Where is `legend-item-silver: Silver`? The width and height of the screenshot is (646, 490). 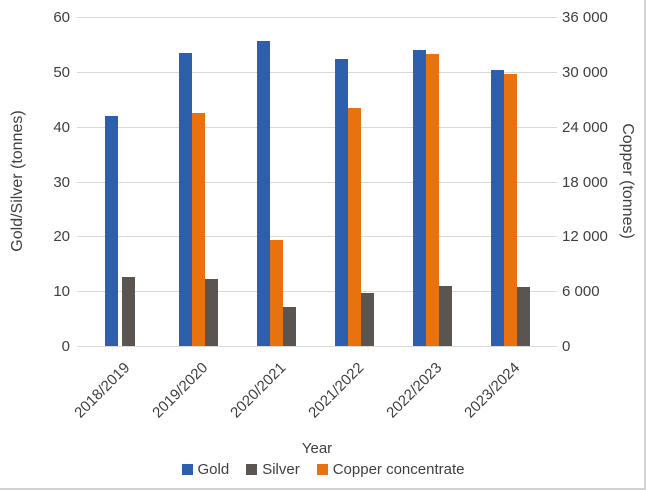 legend-item-silver: Silver is located at coordinates (273, 469).